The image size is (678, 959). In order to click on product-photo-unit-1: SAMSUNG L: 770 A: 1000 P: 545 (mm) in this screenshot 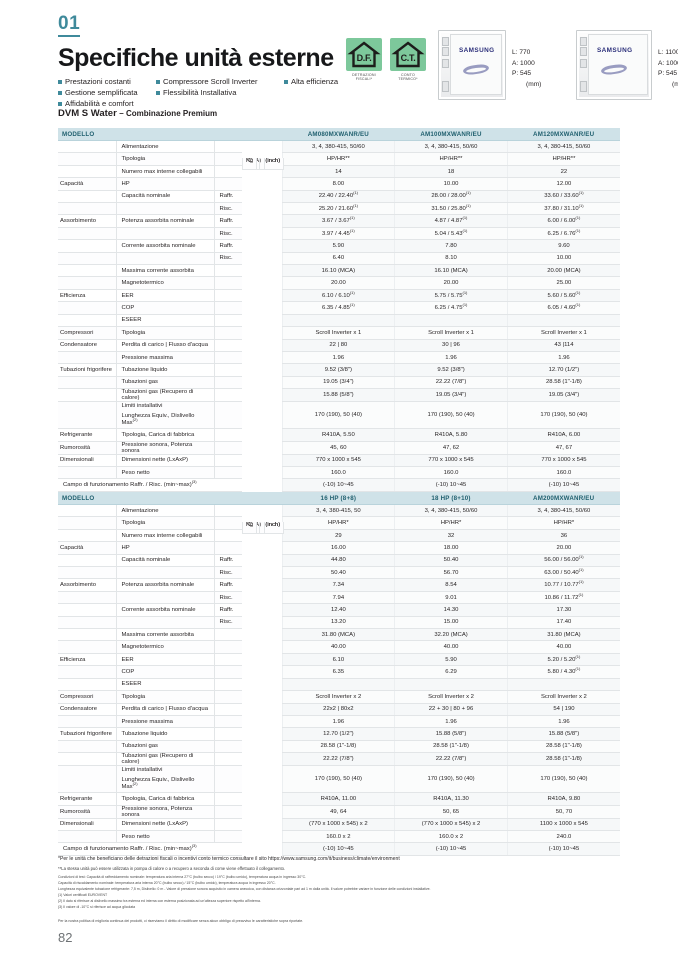, I will do `click(489, 65)`.